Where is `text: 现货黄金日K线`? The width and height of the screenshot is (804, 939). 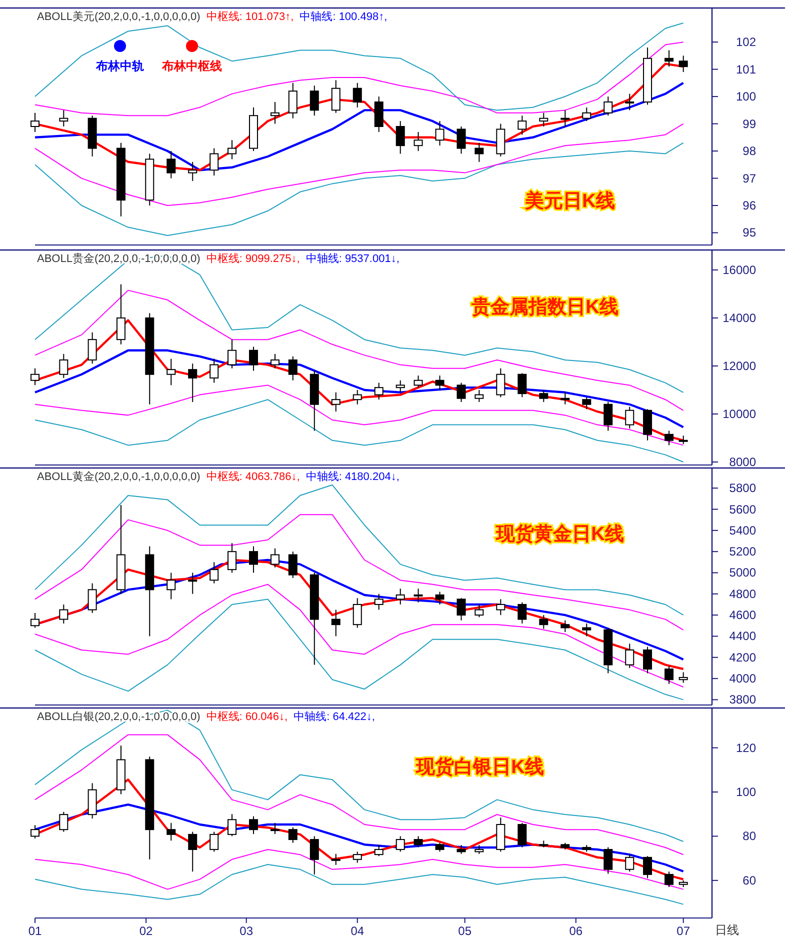 text: 现货黄金日K线 is located at coordinates (559, 534).